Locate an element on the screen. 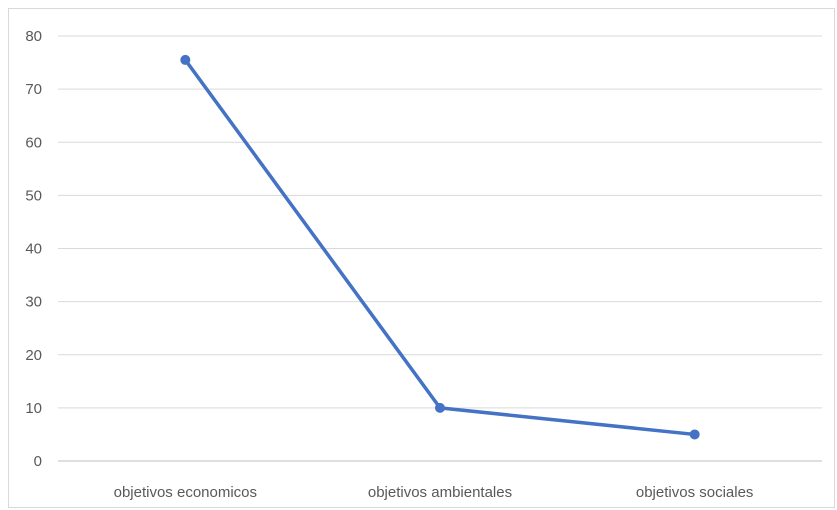 This screenshot has height=510, width=837. y-tick-label: 0 is located at coordinates (38, 461).